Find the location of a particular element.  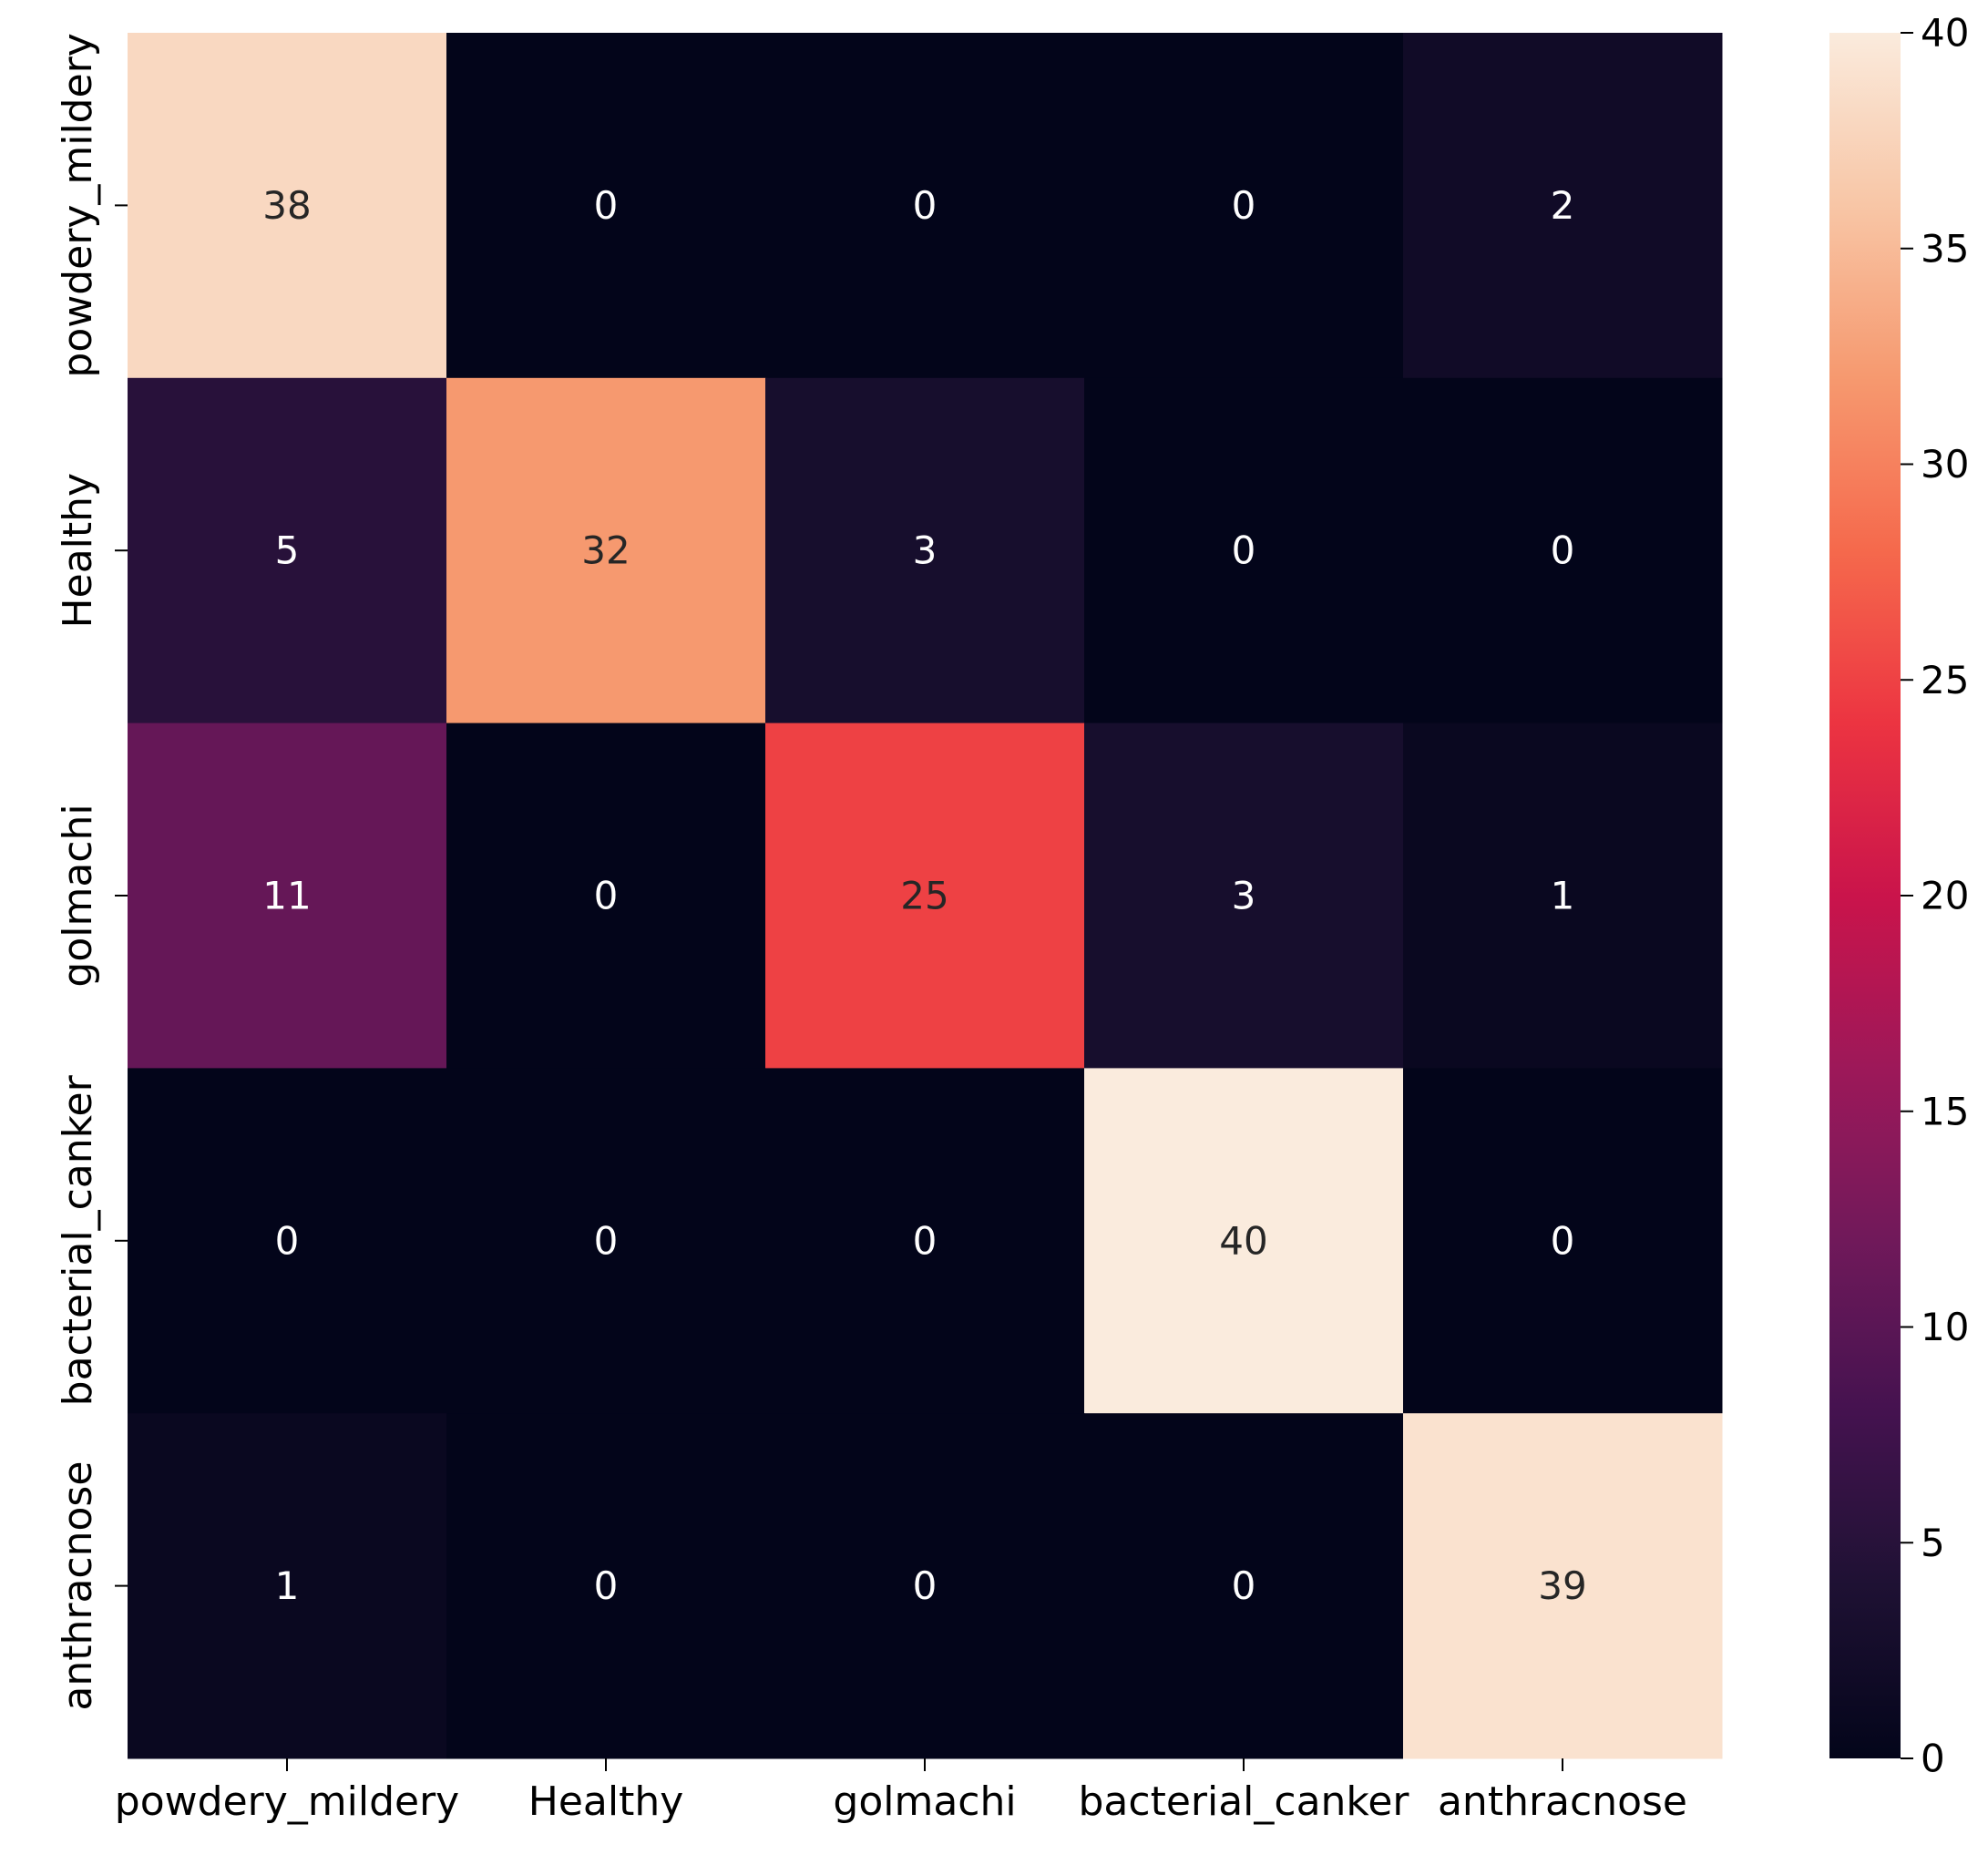

cell-value-label: 39 is located at coordinates (1562, 1585).